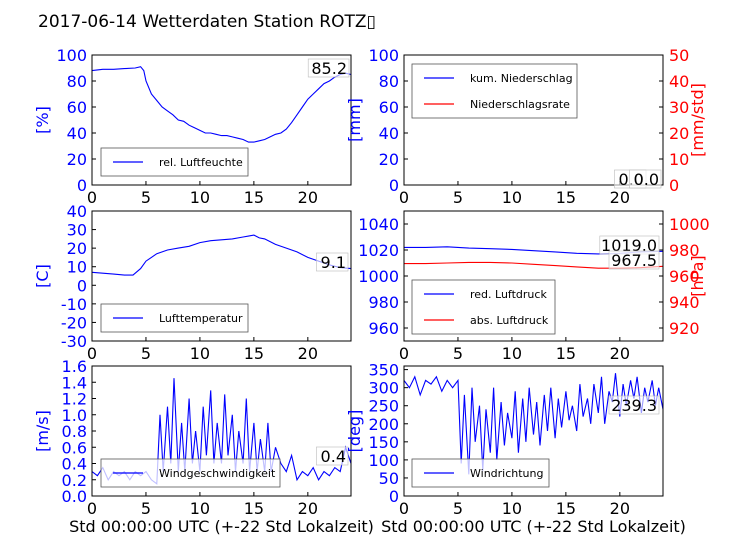 The height and width of the screenshot is (552, 736). What do you see at coordinates (42, 431) in the screenshot?
I see `windspeed-y-axis-label: [m/s]` at bounding box center [42, 431].